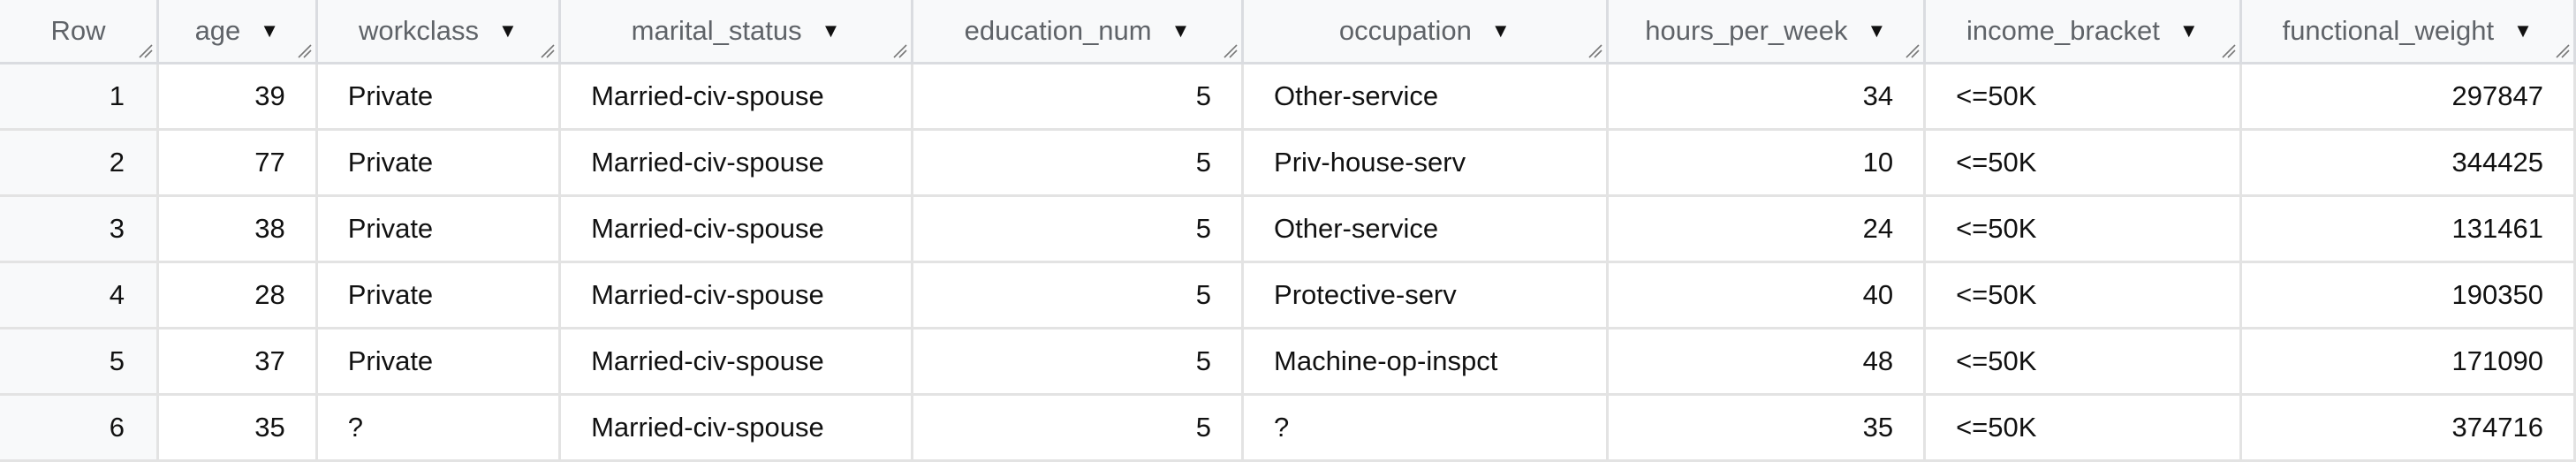 The width and height of the screenshot is (2576, 462). I want to click on column-header-education-num: education_num ▼, so click(1079, 32).